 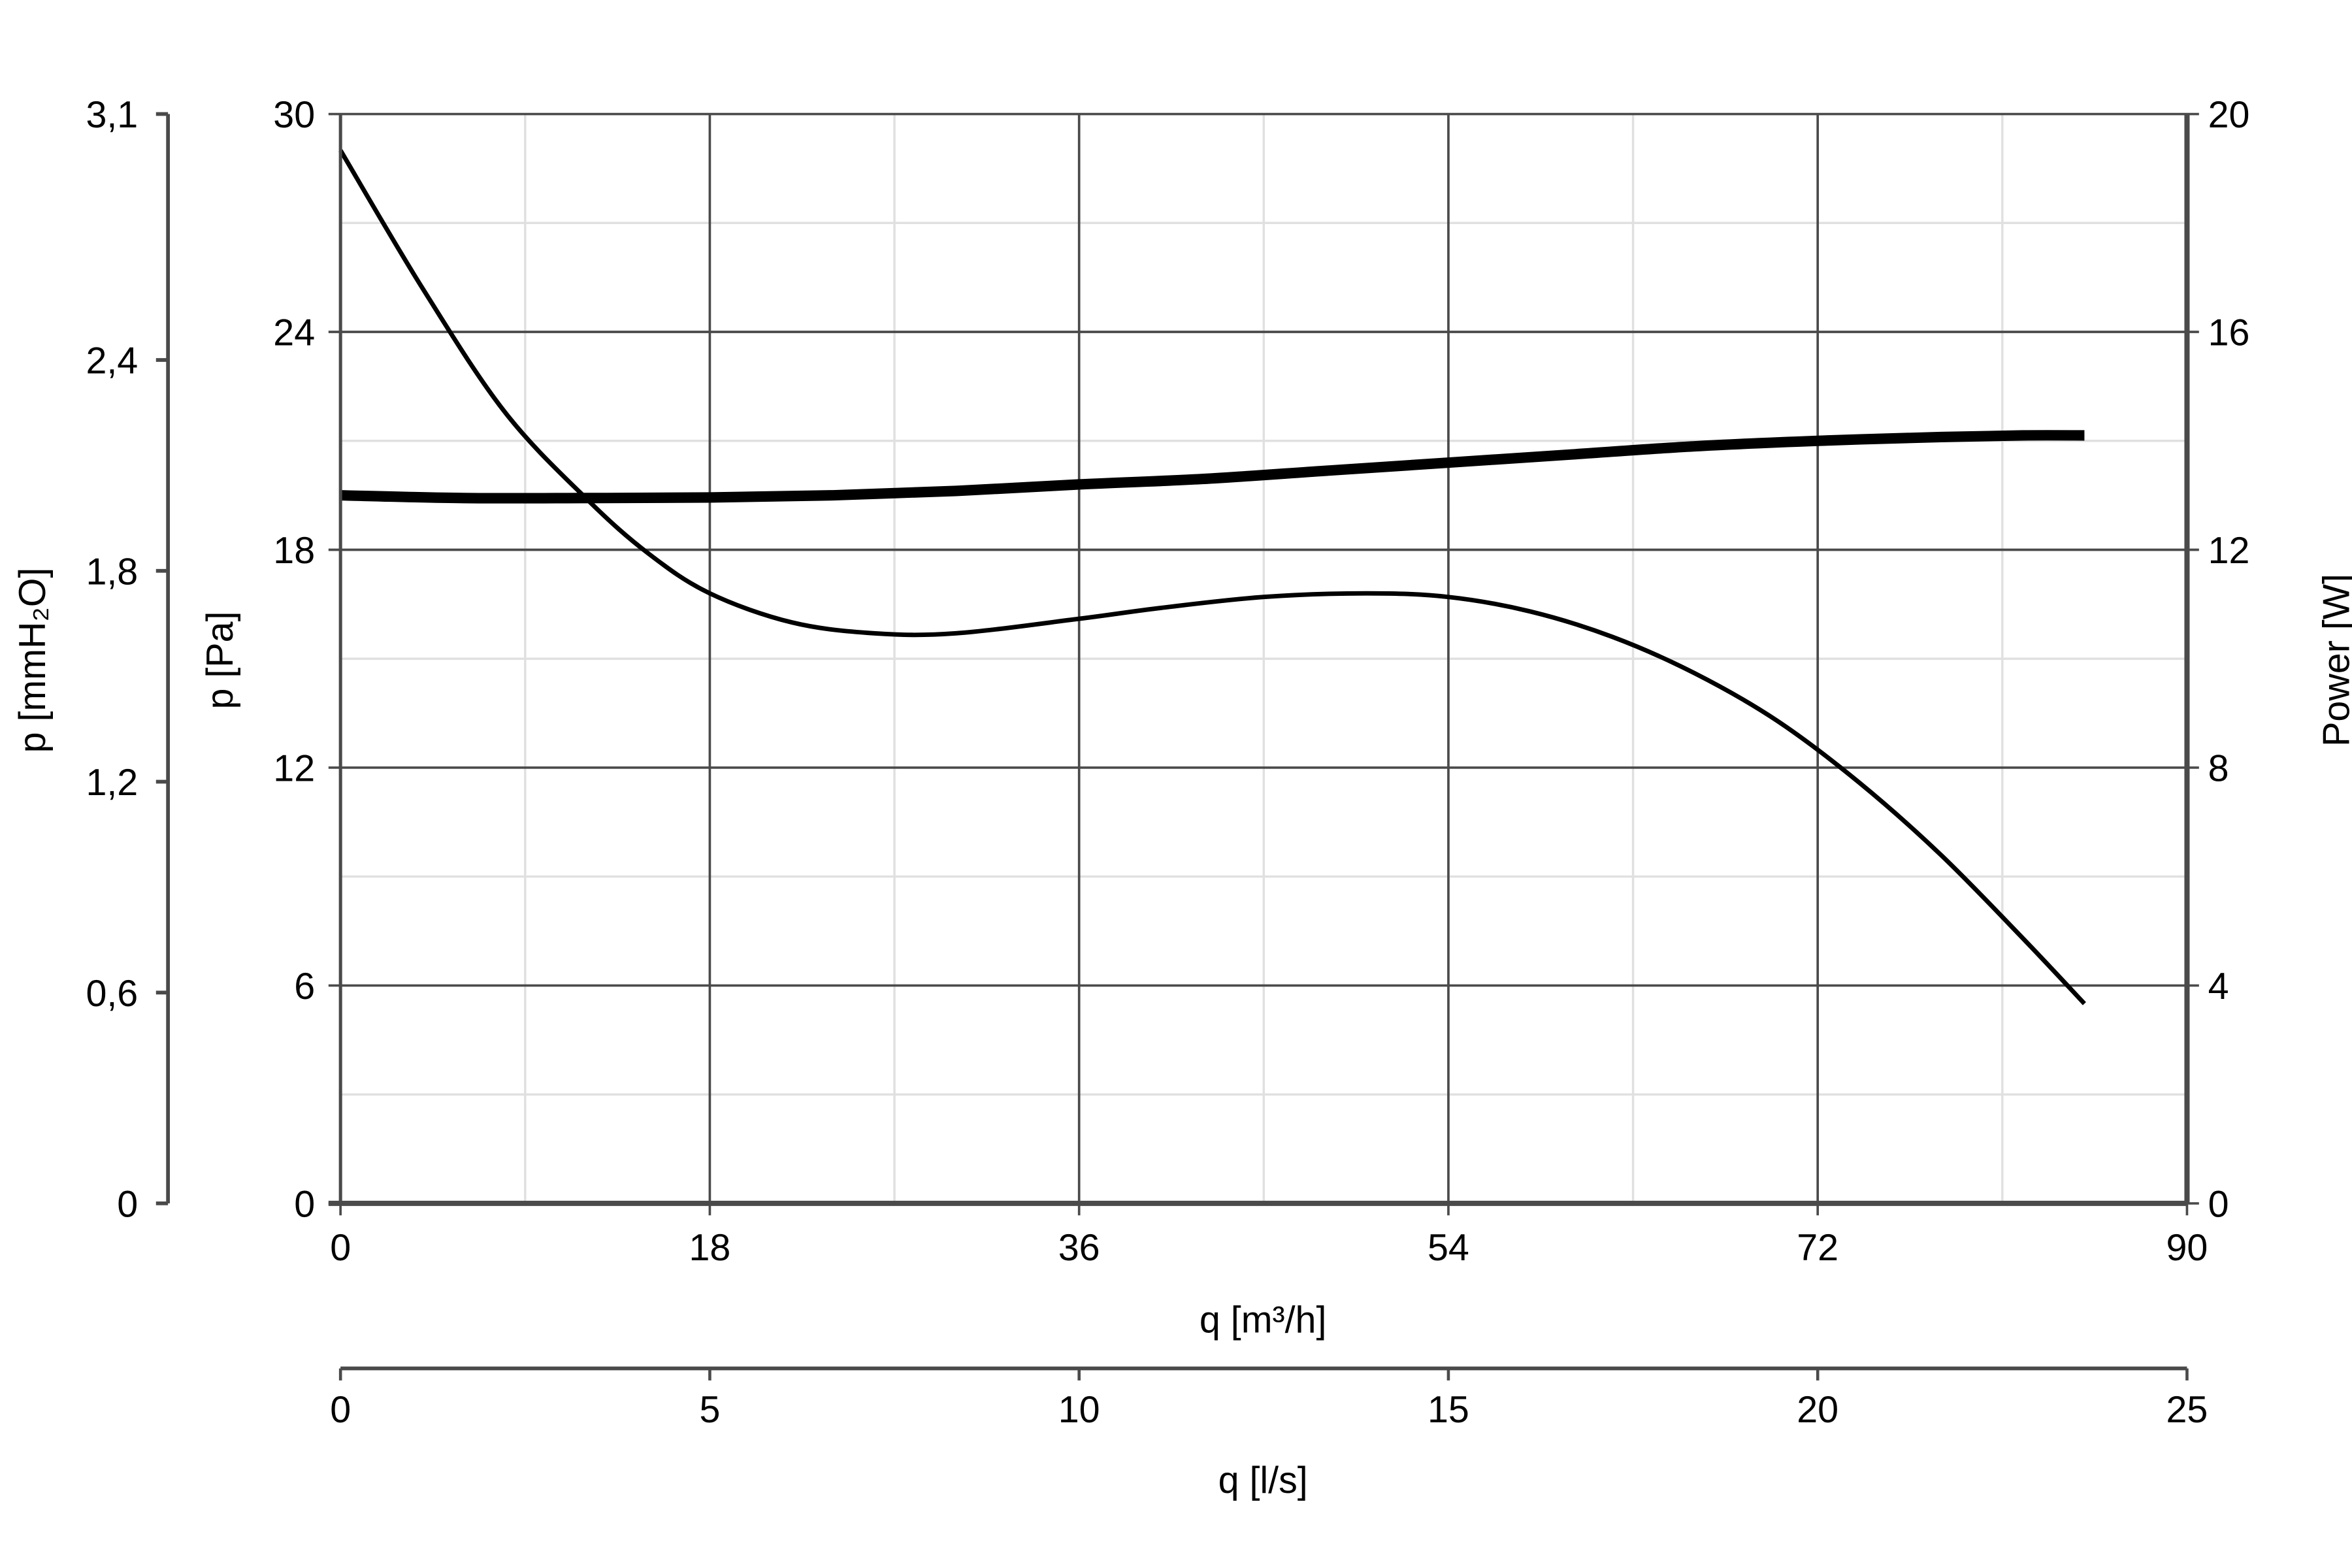 What do you see at coordinates (1263, 1480) in the screenshot?
I see `x-axis-label-ls: q [l/s]` at bounding box center [1263, 1480].